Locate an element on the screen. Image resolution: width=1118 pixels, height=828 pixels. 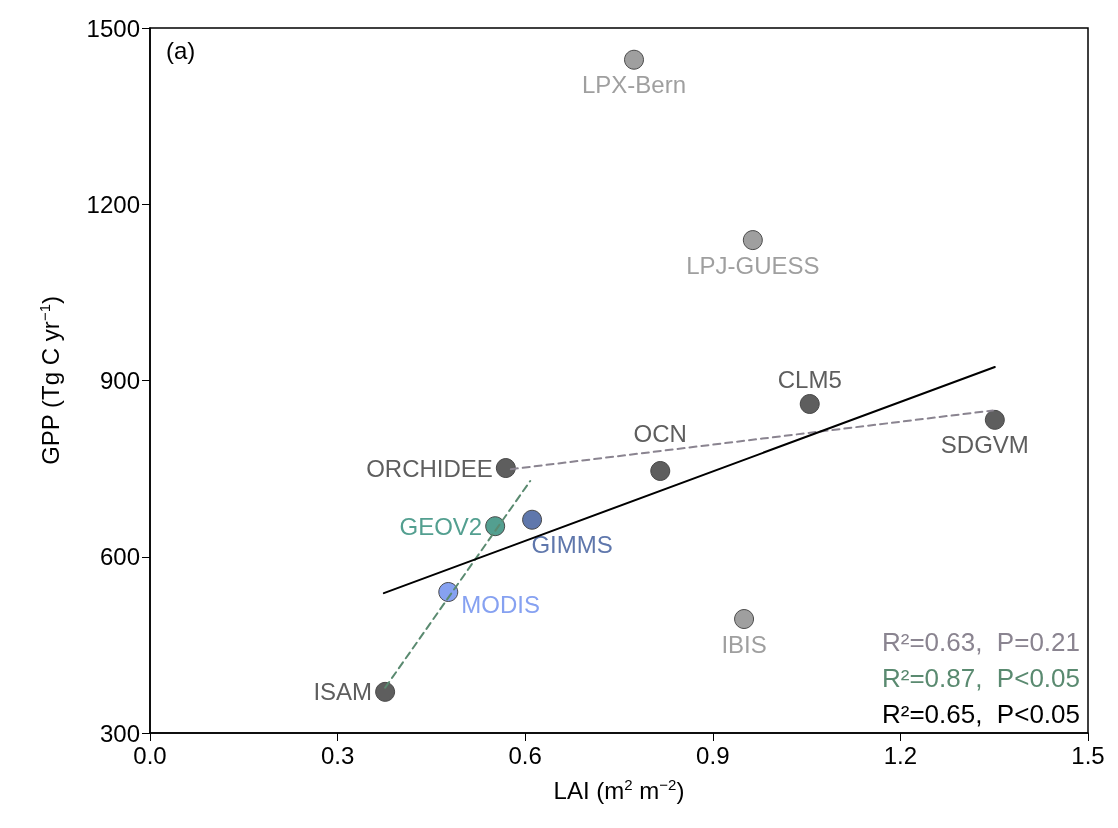
text: R²=0.87, P<0.05 is located at coordinates (981, 678).